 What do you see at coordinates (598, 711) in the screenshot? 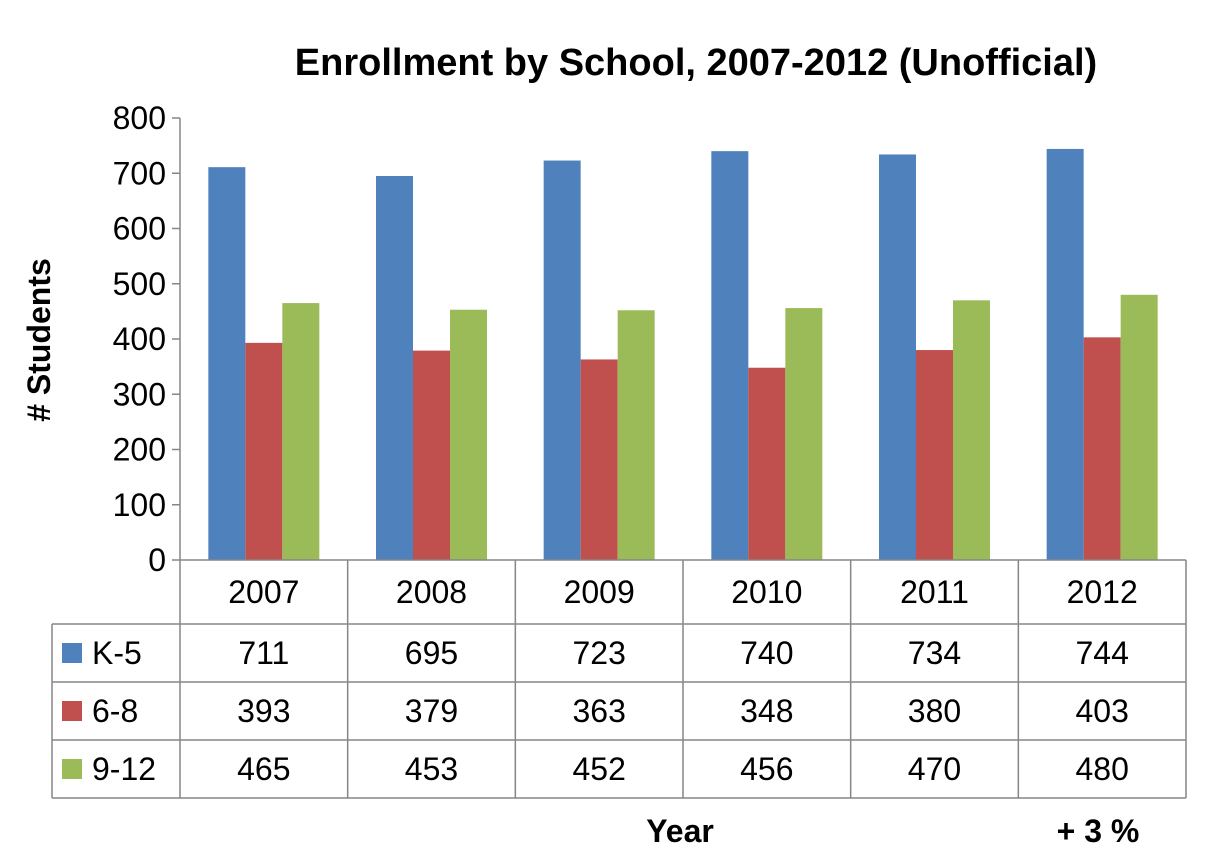
I see `table-cell: 363` at bounding box center [598, 711].